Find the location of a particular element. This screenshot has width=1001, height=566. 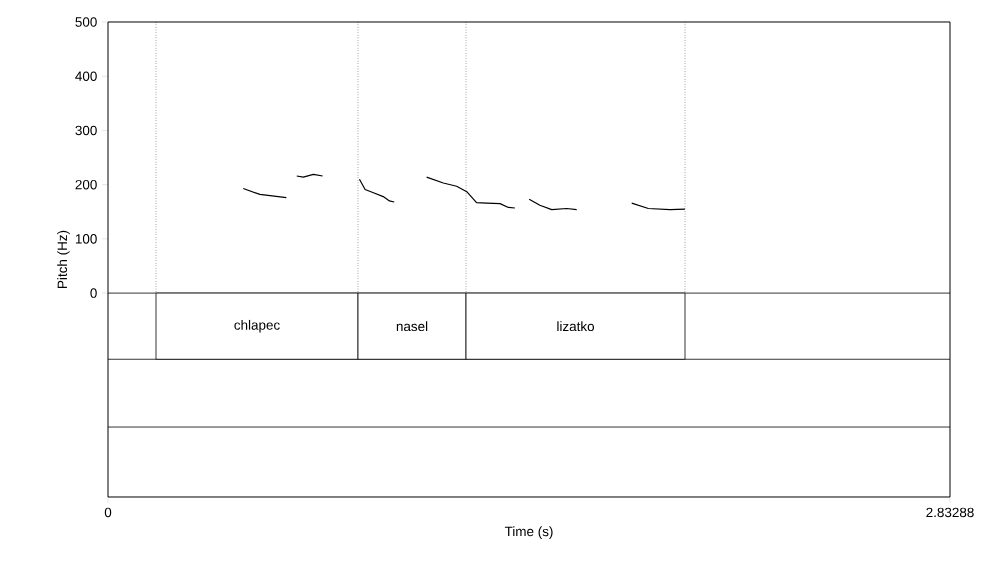

y-tick-label: 500 is located at coordinates (86, 22).